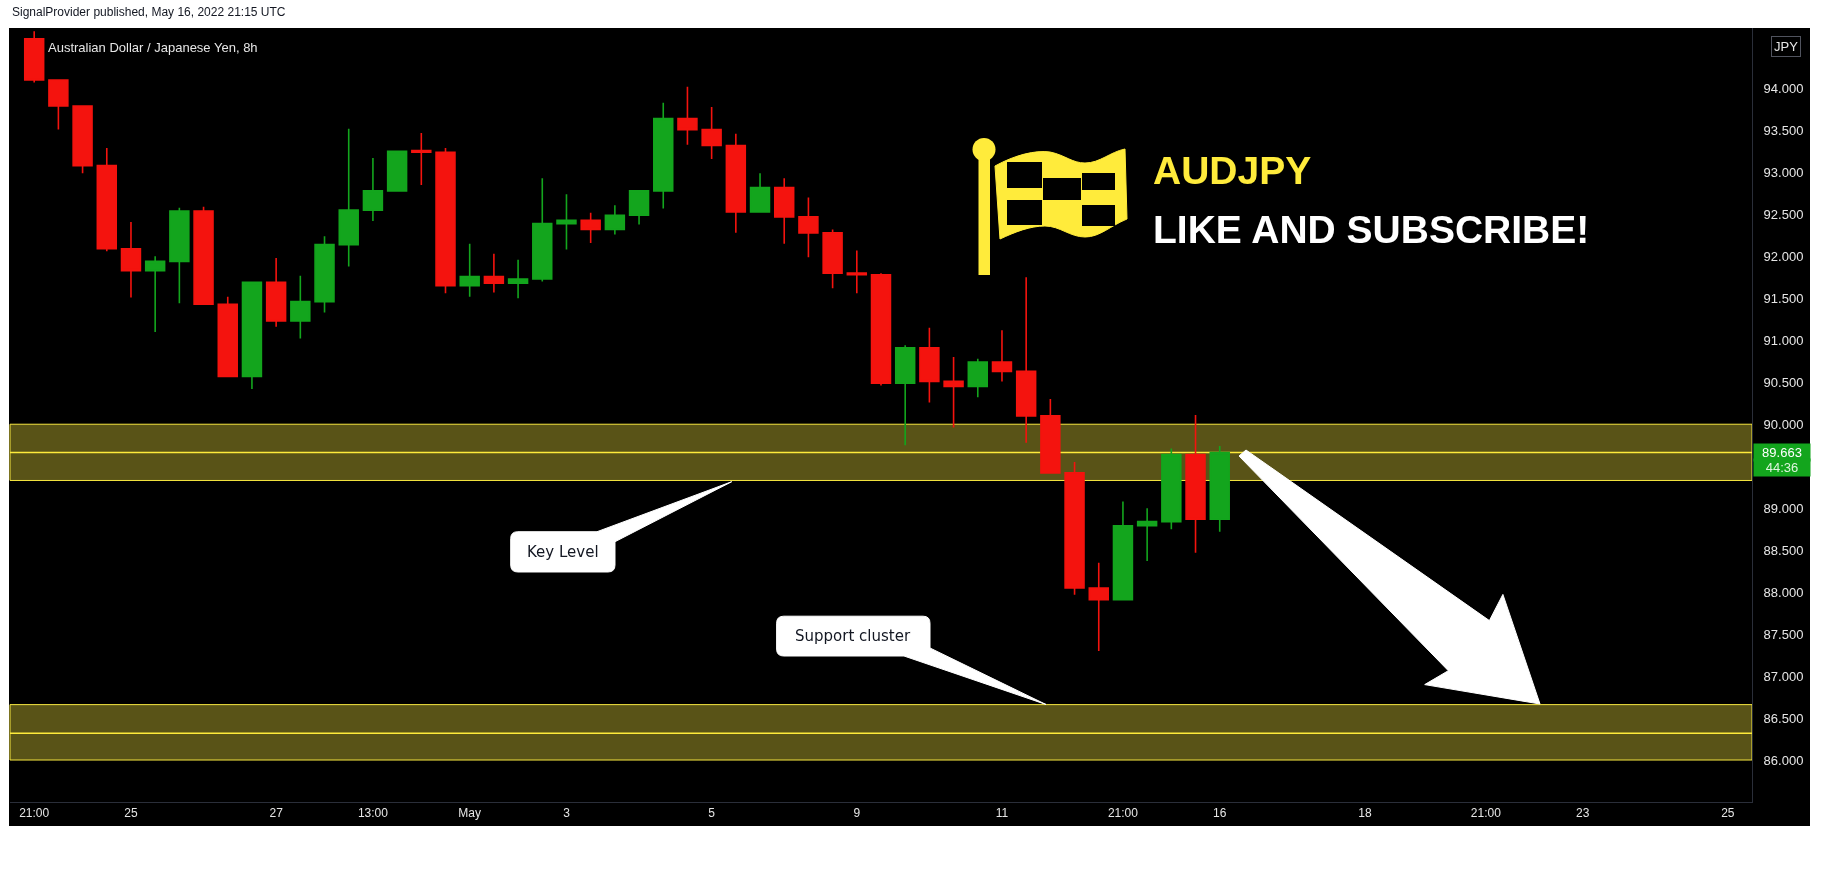 The height and width of the screenshot is (871, 1823). Describe the element at coordinates (712, 813) in the screenshot. I see `x-tick-label: 5` at that location.